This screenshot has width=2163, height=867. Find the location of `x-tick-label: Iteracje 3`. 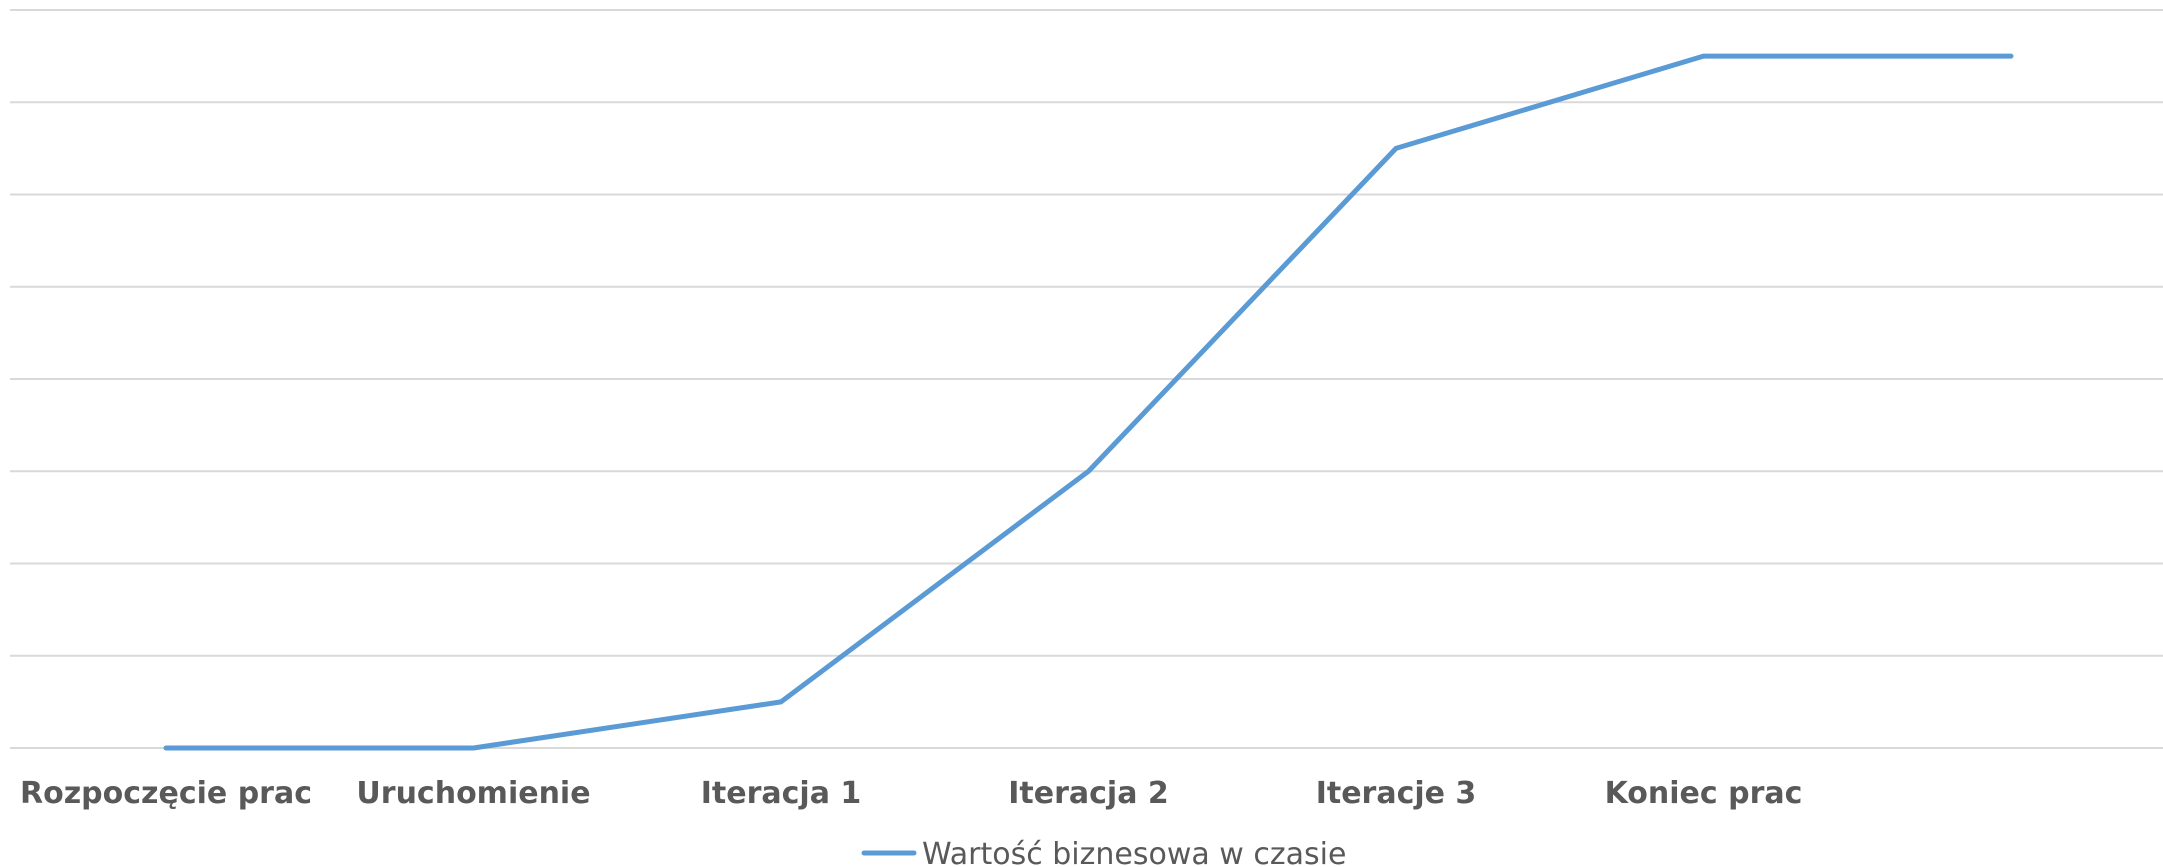

x-tick-label: Iteracje 3 is located at coordinates (1396, 793).